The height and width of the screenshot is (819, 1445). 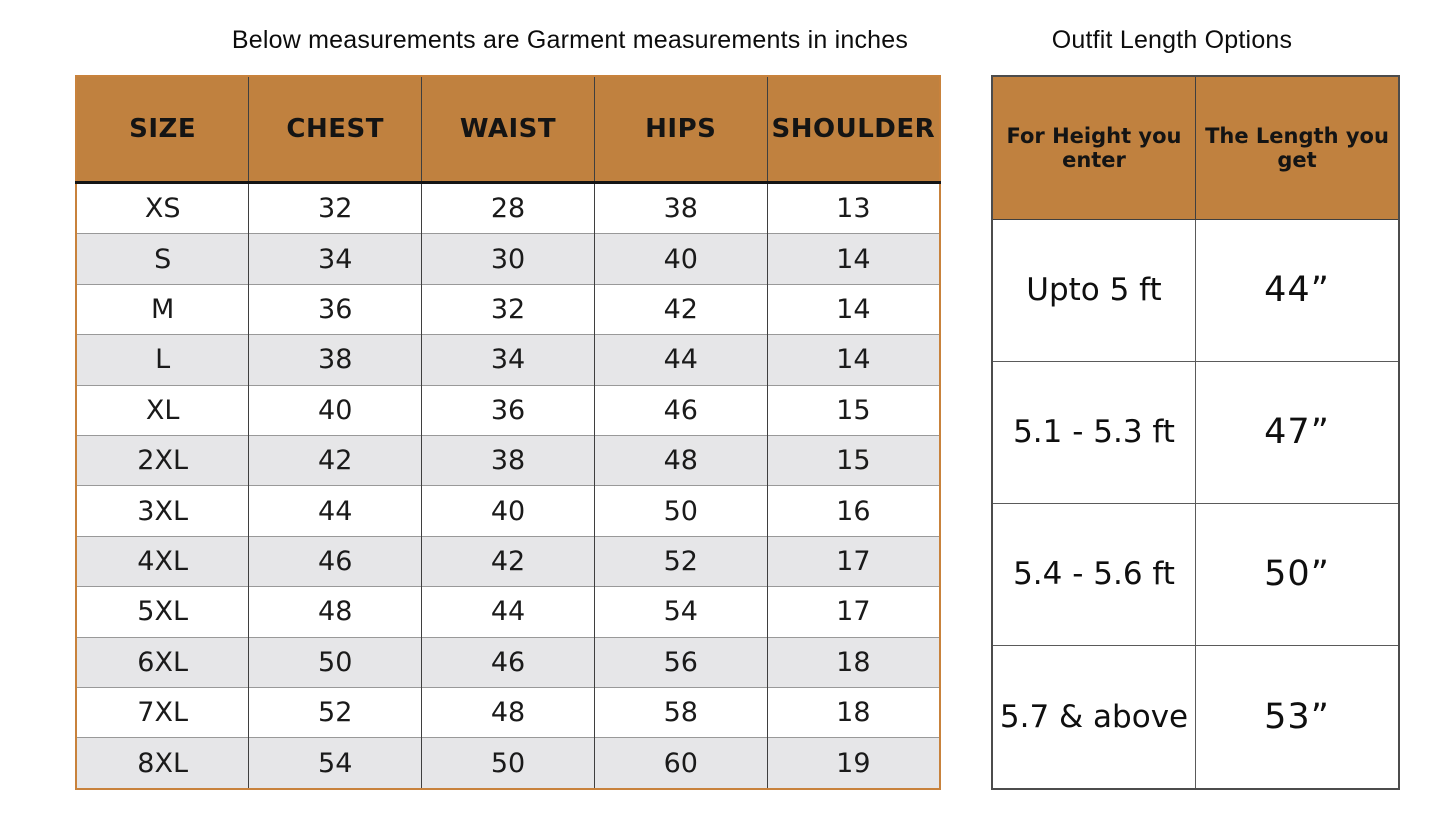 I want to click on outfit-length-header: For Height you enter The Length you get, so click(x=1195, y=147).